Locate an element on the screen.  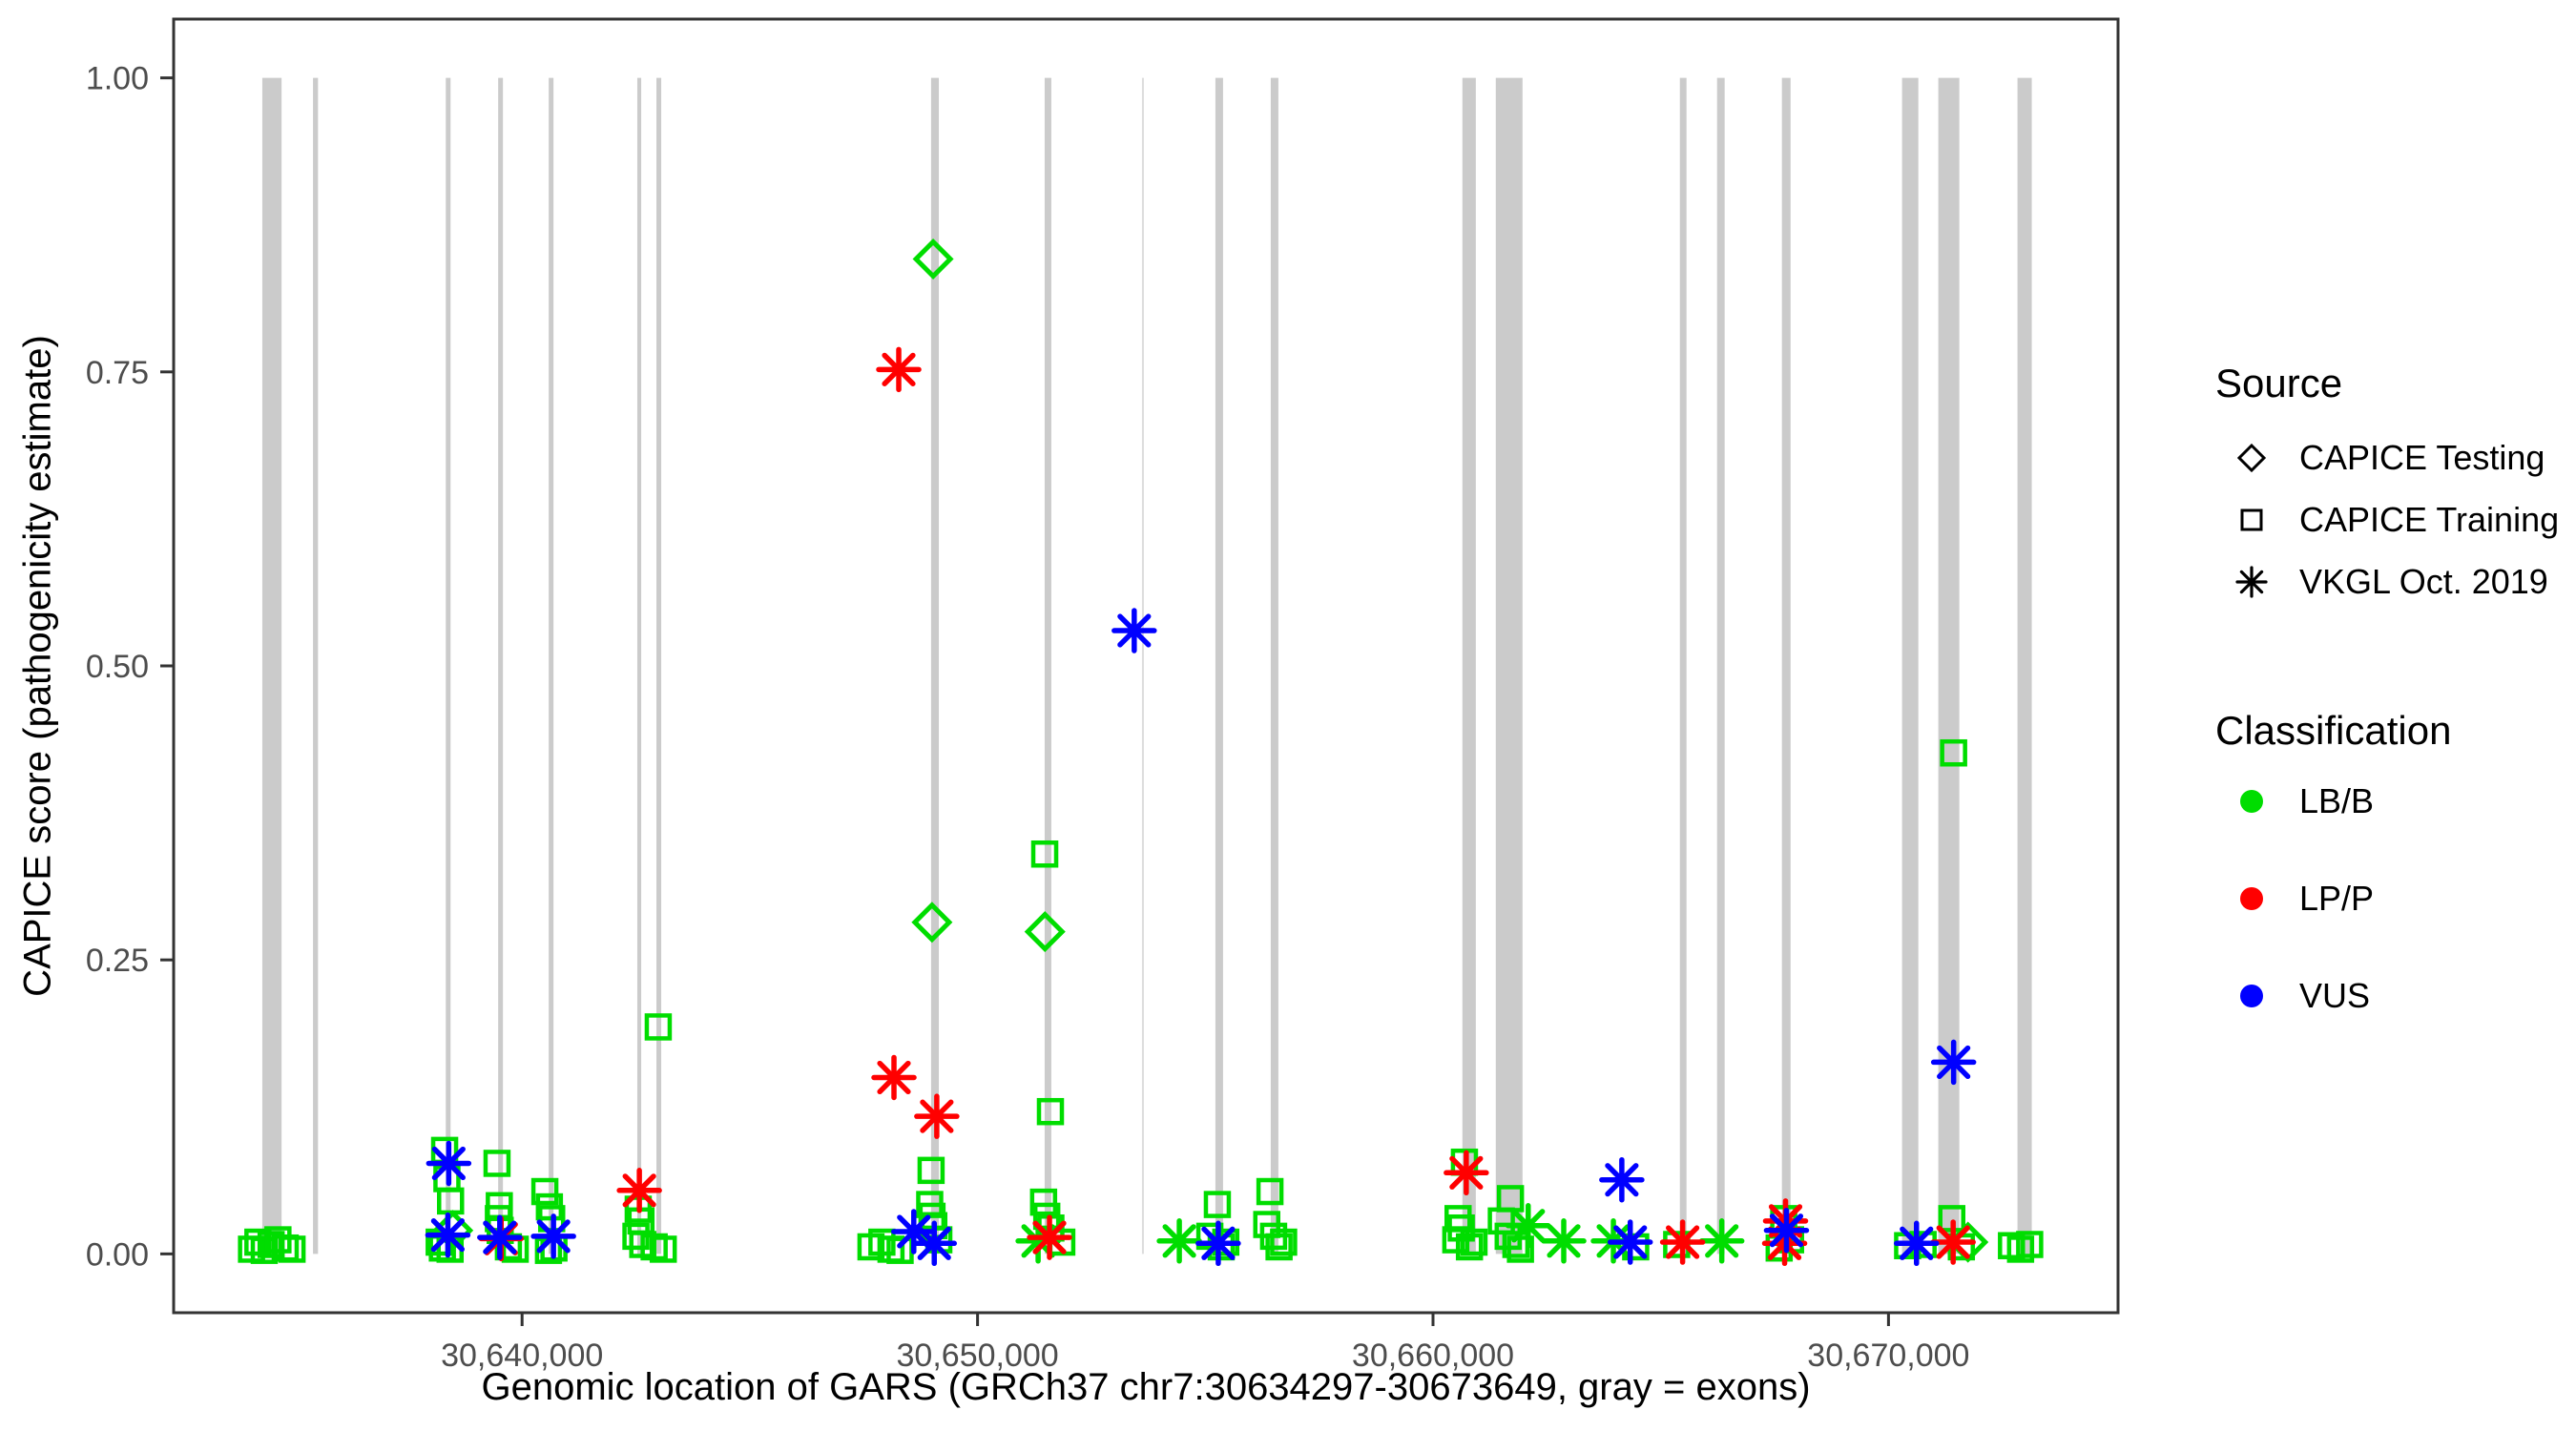
legend-item-label: VKGL Oct. 2019 is located at coordinates (2423, 581).